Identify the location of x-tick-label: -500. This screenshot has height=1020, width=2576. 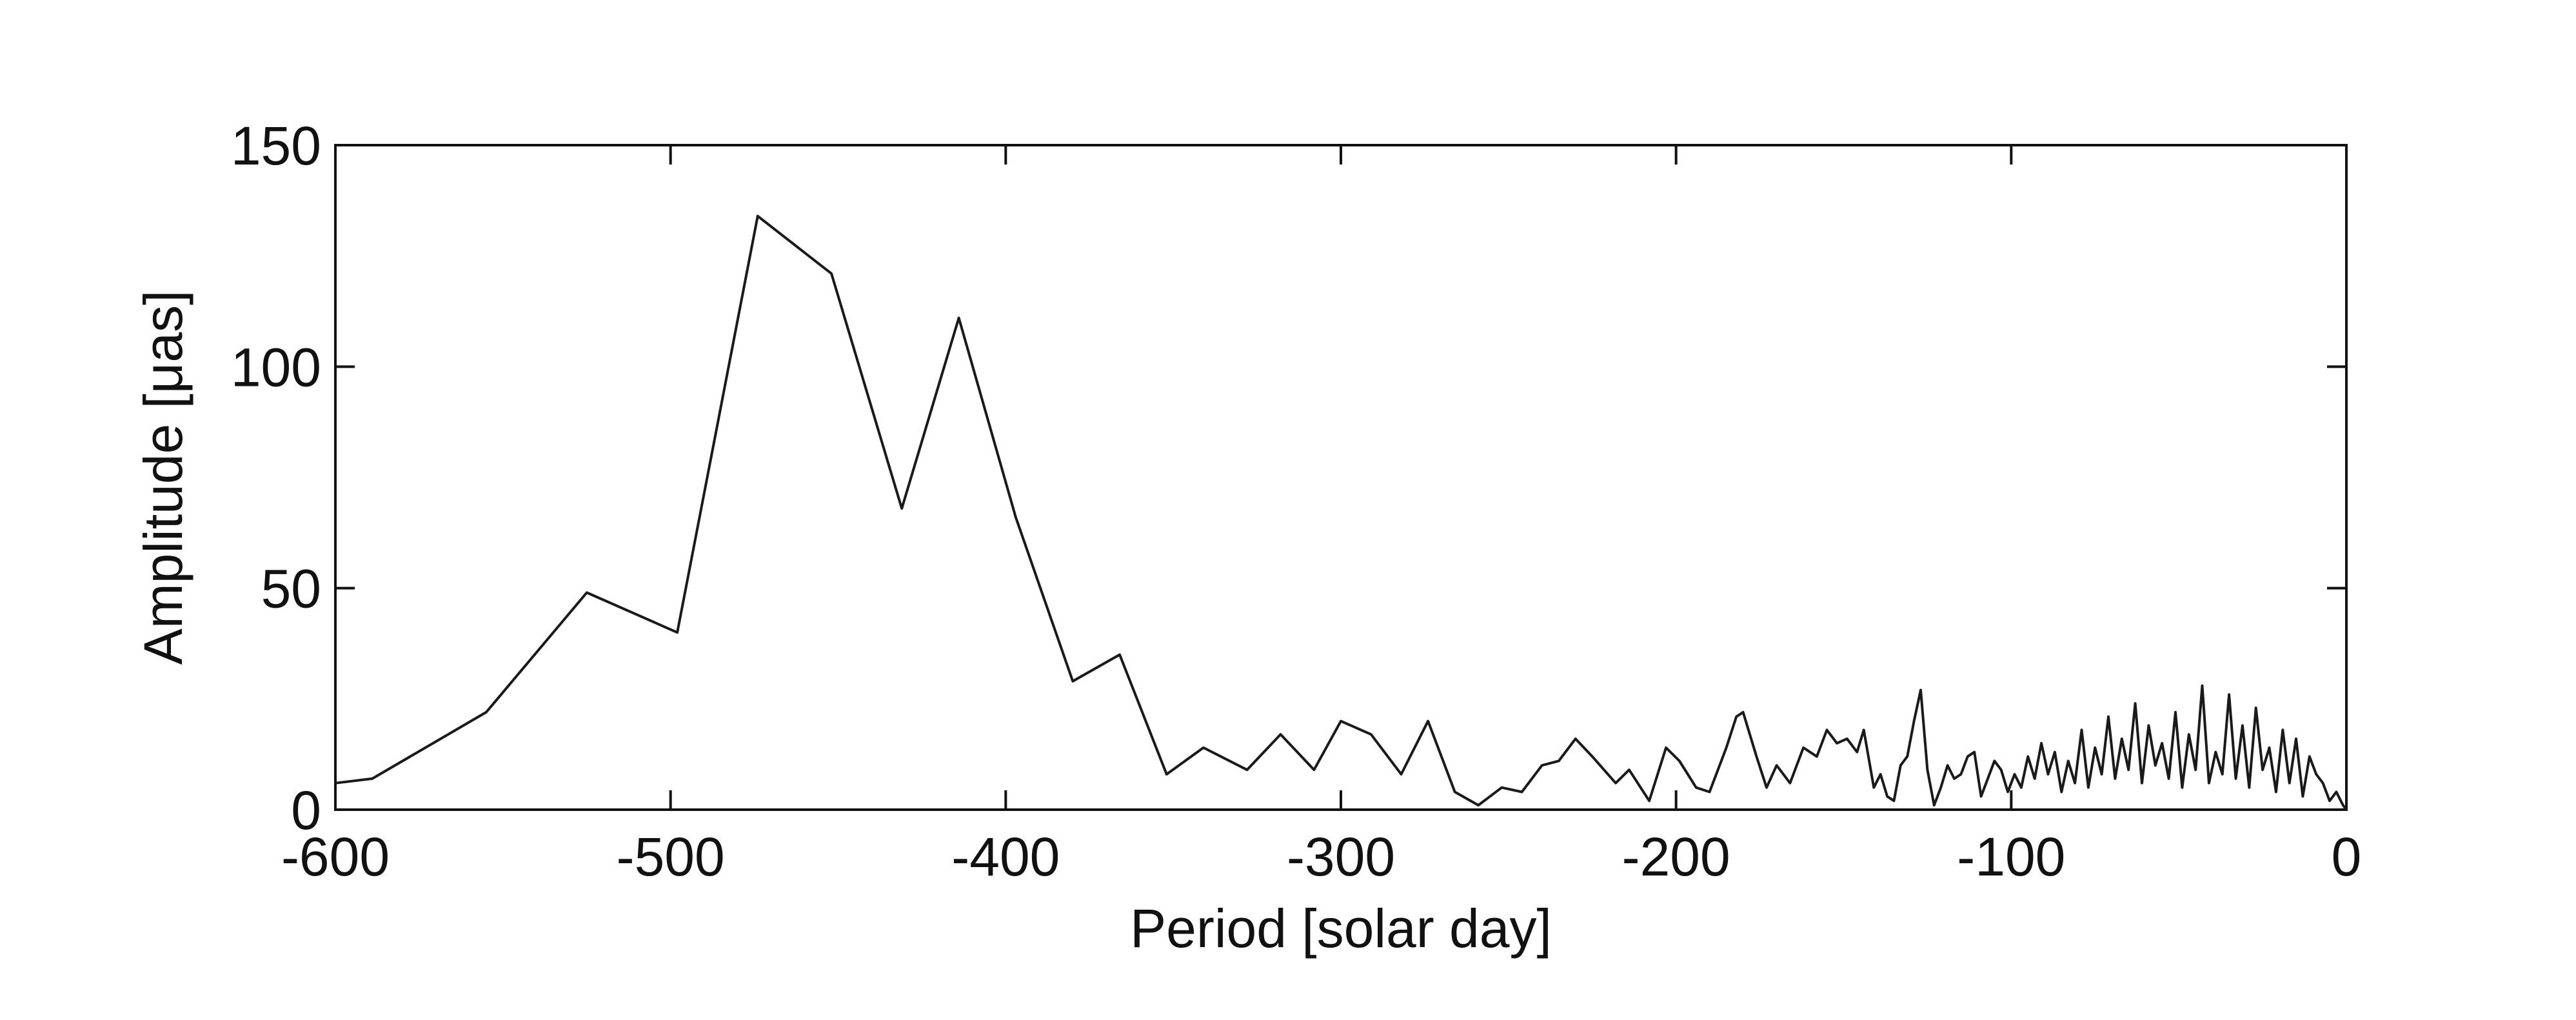
(671, 856).